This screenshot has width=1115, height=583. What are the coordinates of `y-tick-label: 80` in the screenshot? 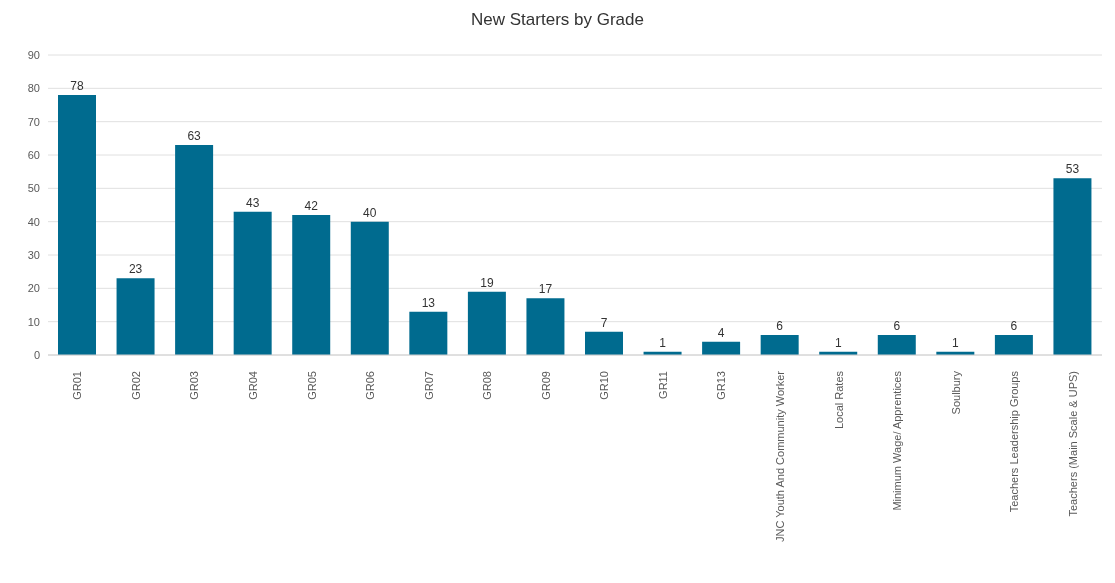 It's located at (33, 88).